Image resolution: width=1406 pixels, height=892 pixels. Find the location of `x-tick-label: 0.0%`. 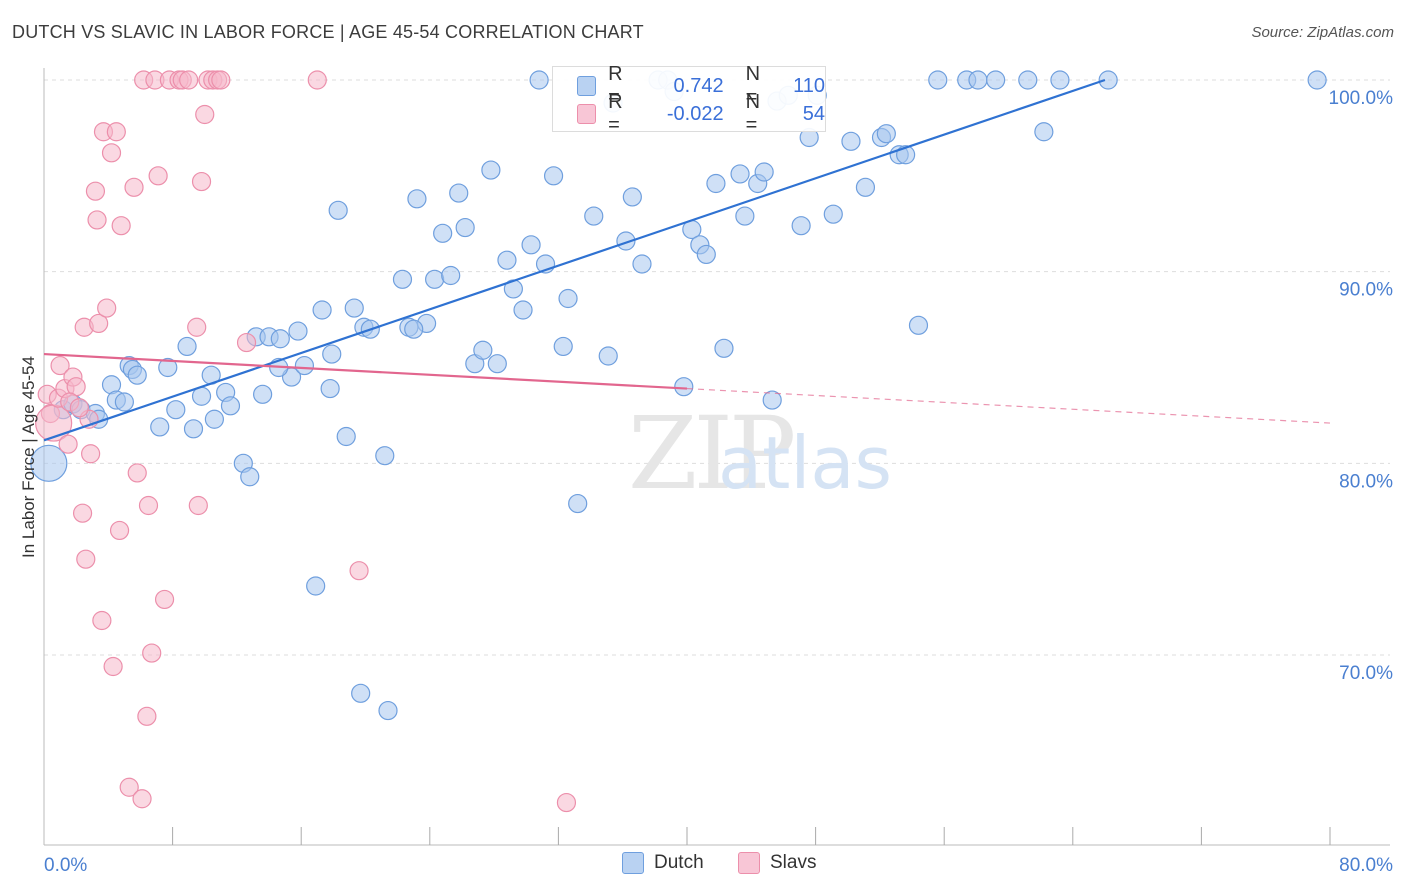

x-tick-label: 0.0% is located at coordinates (65, 865).